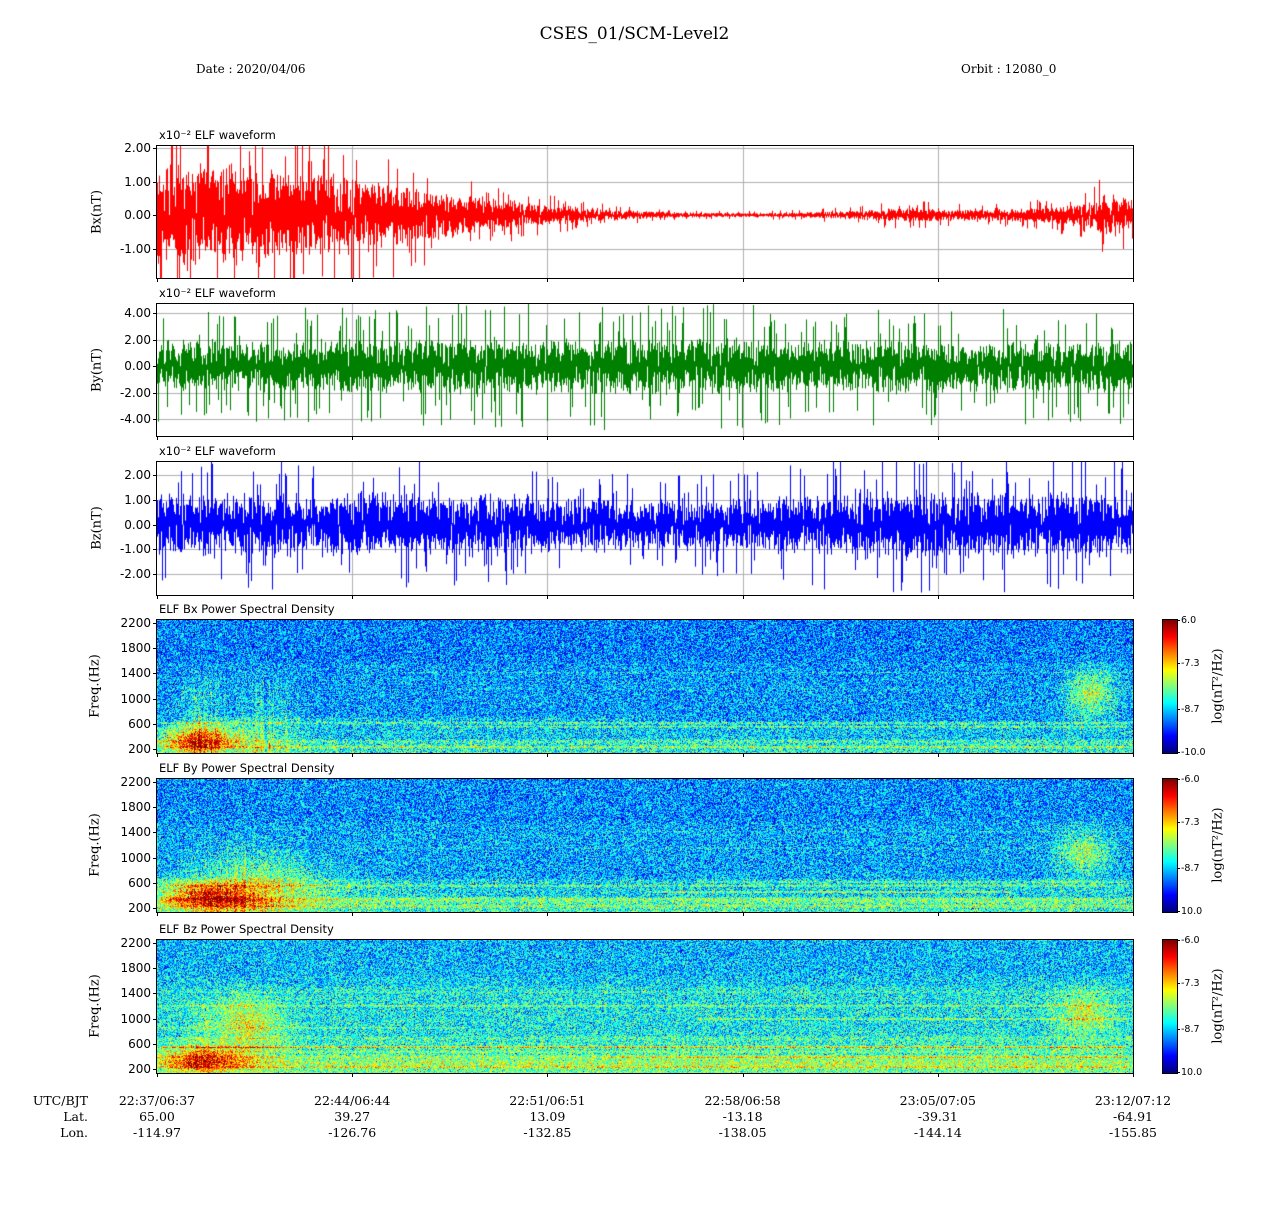  I want to click on time-tick-label: 22:44/06:44, so click(352, 1100).